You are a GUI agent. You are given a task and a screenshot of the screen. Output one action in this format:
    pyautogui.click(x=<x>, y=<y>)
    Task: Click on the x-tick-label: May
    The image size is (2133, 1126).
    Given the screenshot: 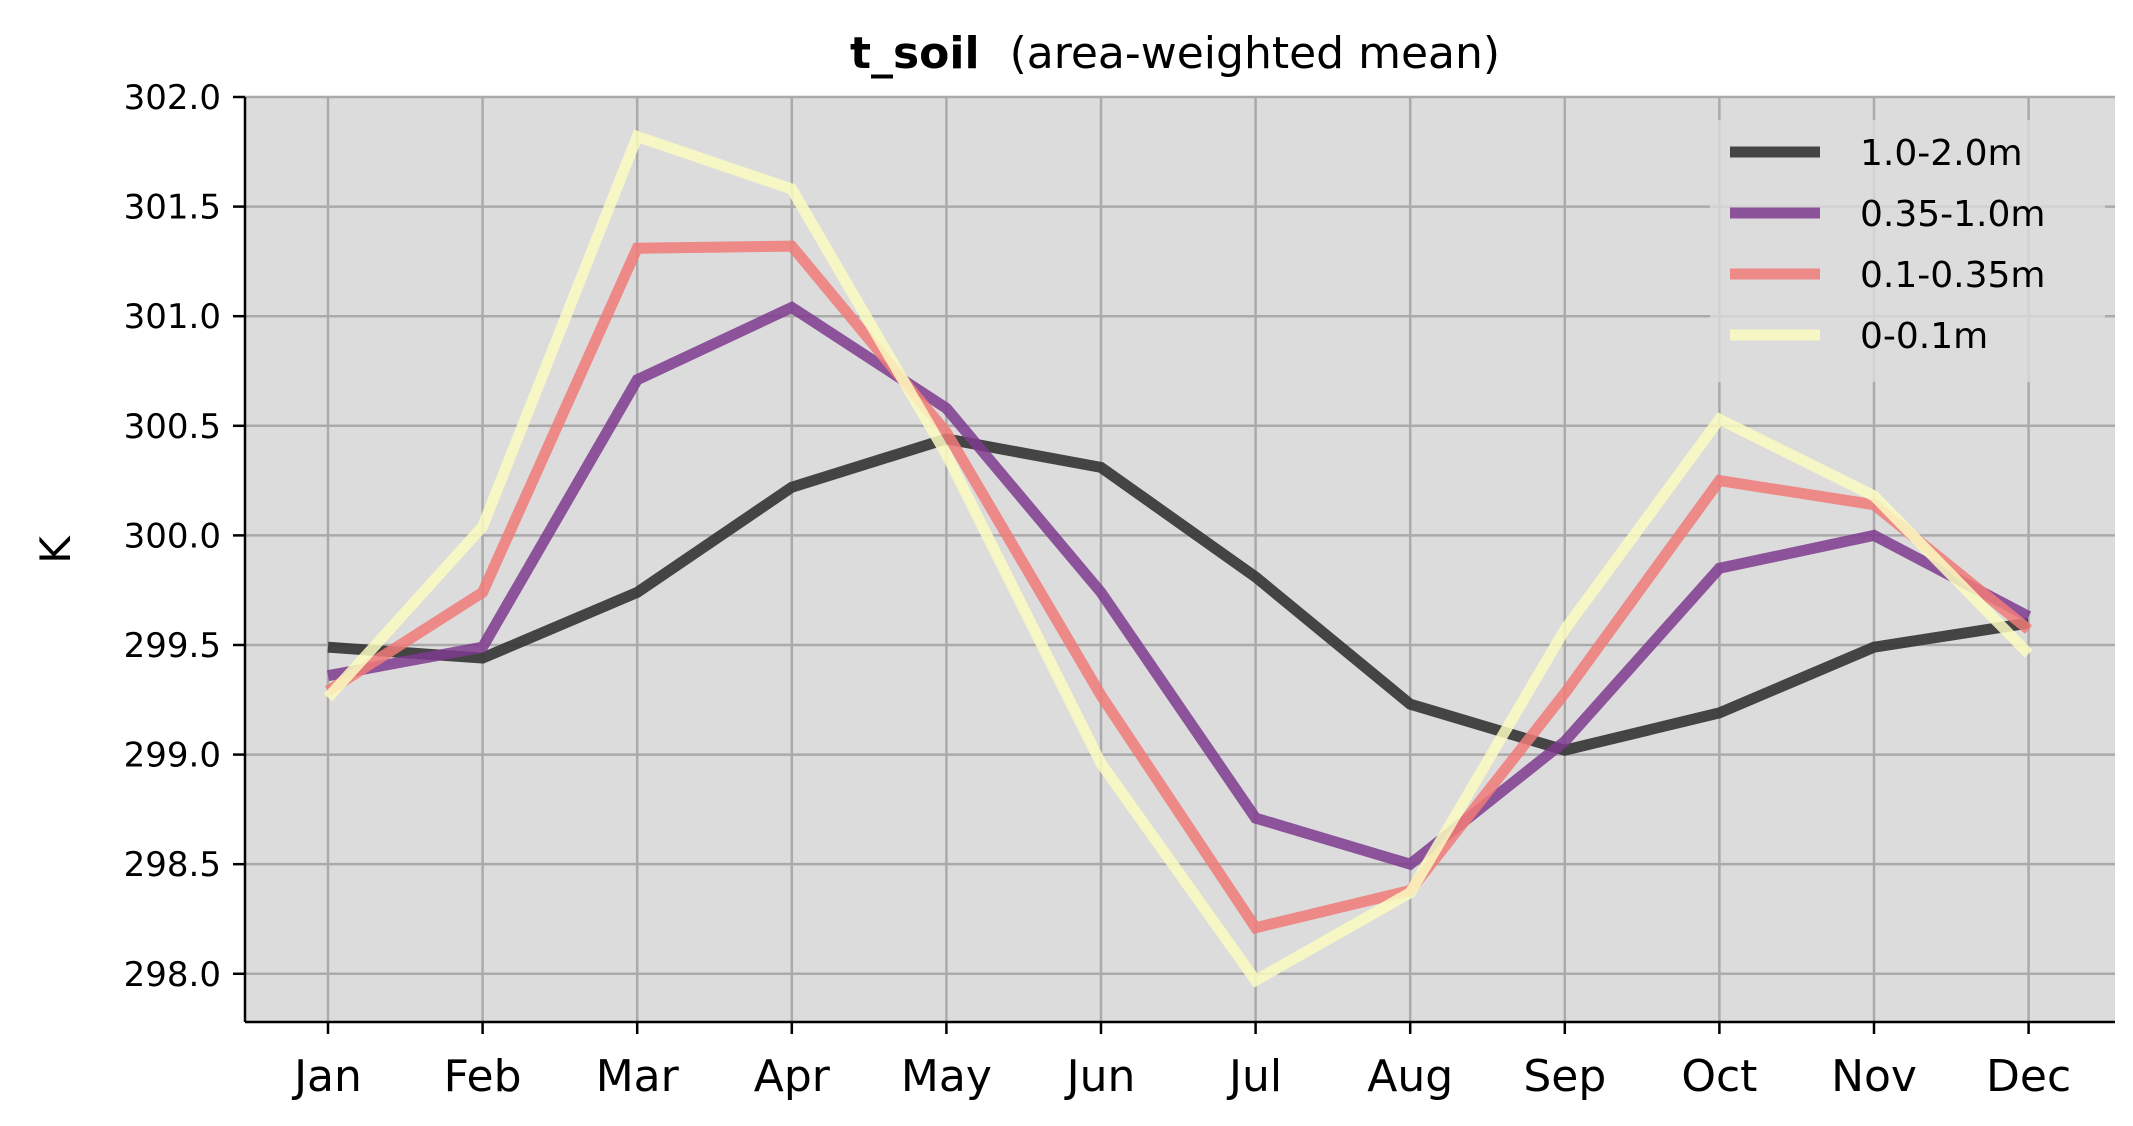 What is the action you would take?
    pyautogui.click(x=946, y=1076)
    